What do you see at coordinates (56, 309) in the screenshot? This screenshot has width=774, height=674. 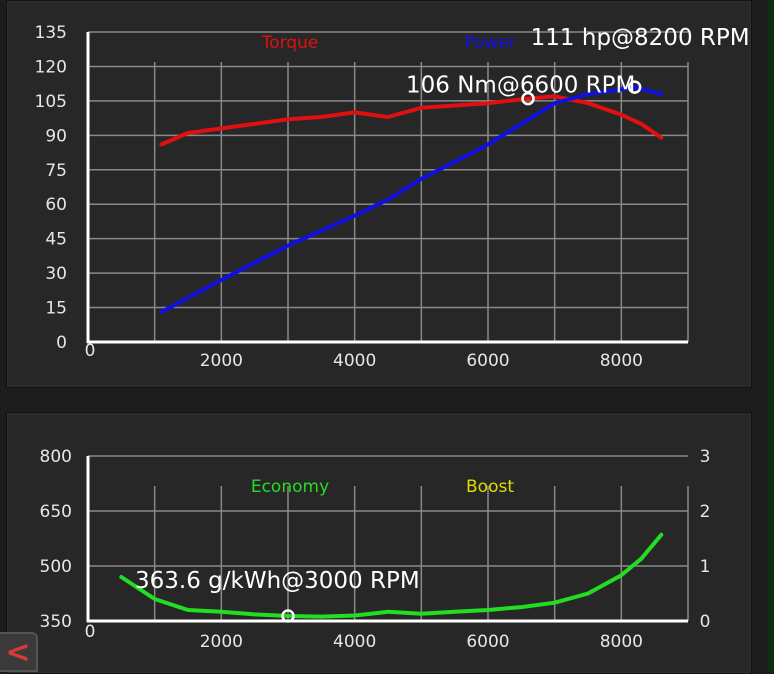 I see `y-tick-label: 15` at bounding box center [56, 309].